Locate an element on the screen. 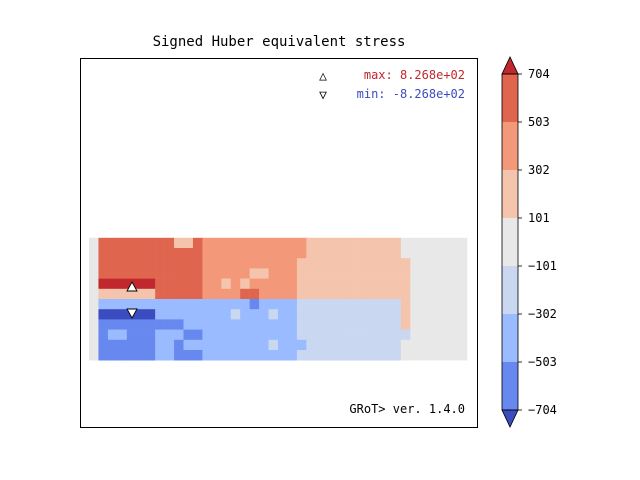 The image size is (640, 480). colorbar: 704 503 302 101 −101 −302 −503 −704 is located at coordinates (529, 242).